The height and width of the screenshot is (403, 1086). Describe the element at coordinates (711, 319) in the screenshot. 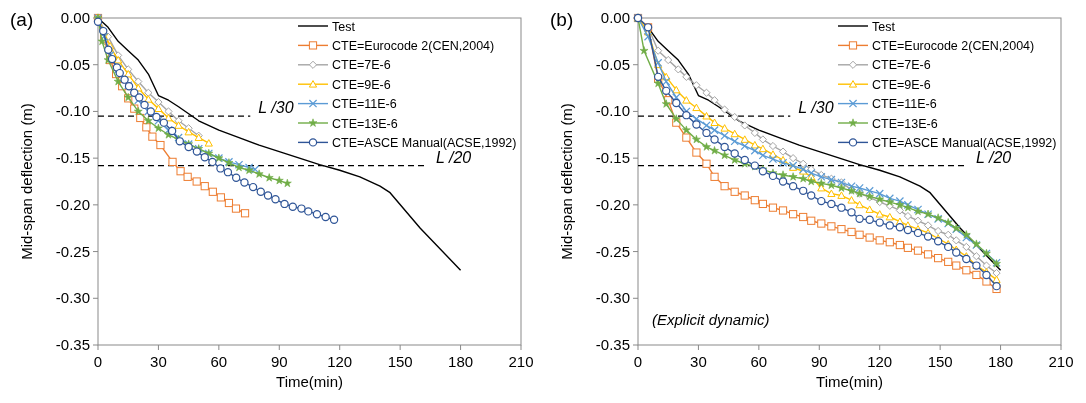

I see `annotation: (Explicit dynamic)` at that location.